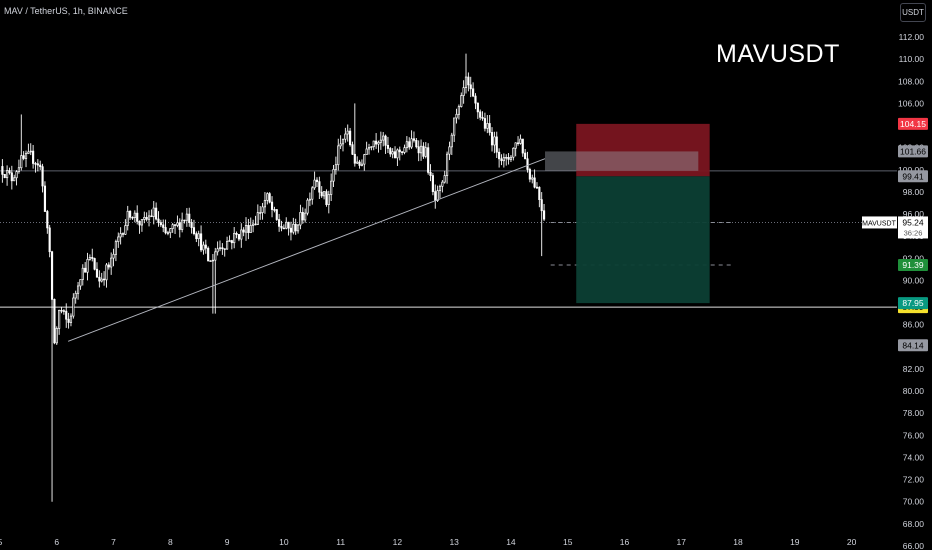 The height and width of the screenshot is (550, 932). What do you see at coordinates (682, 542) in the screenshot?
I see `x-tick-label: 17` at bounding box center [682, 542].